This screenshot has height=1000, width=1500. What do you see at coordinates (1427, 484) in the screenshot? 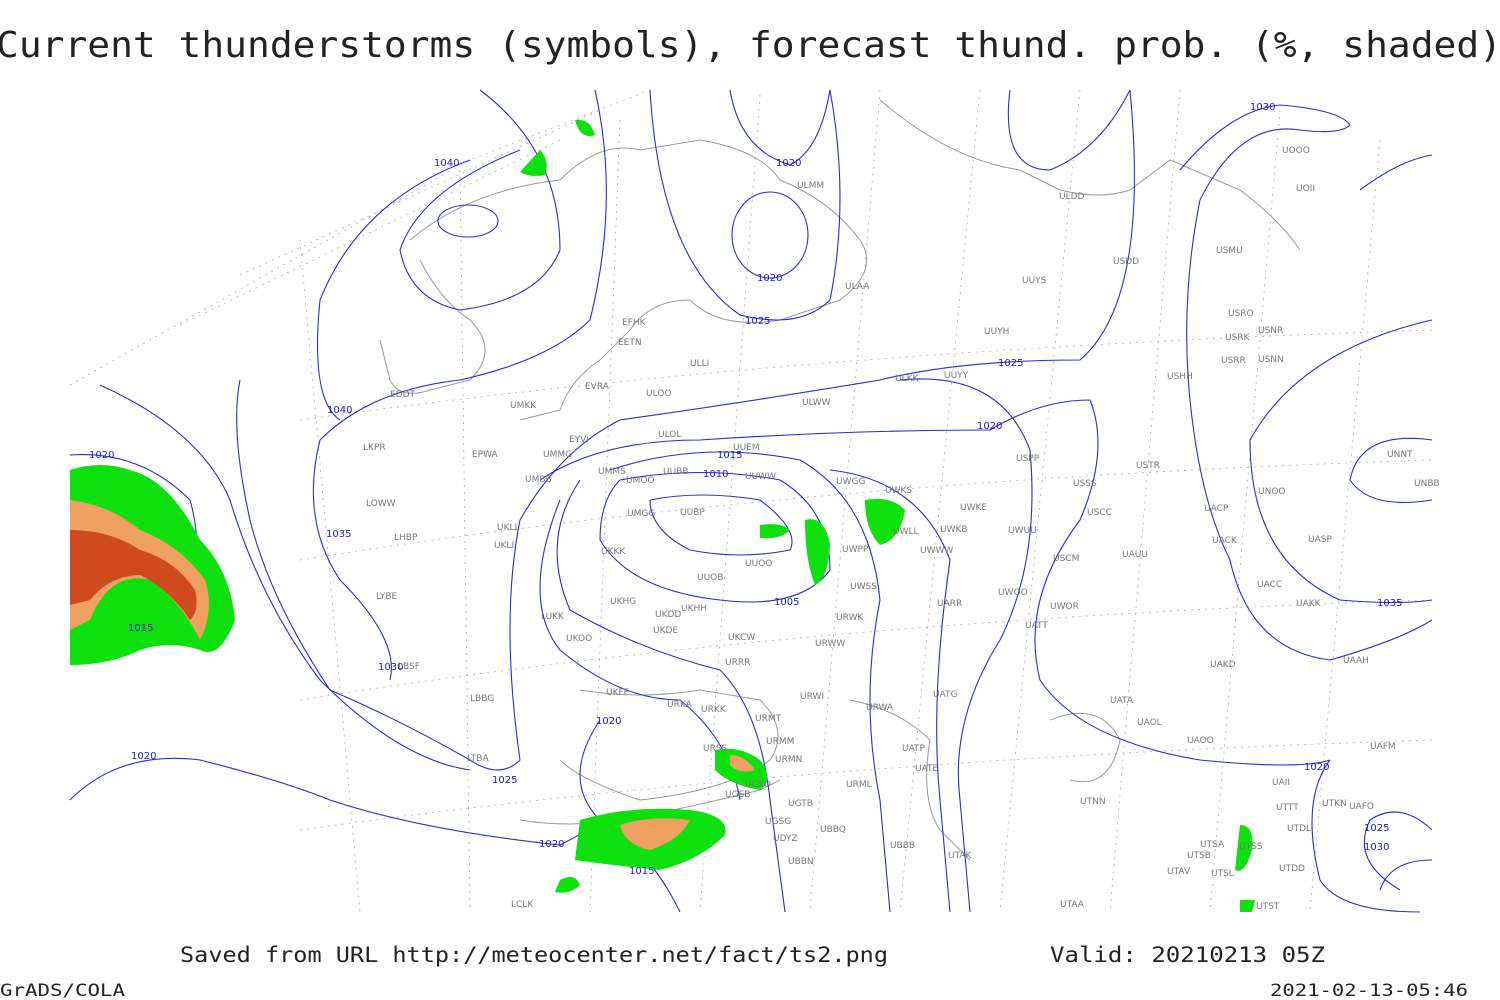
I see `station-label: UNBB` at bounding box center [1427, 484].